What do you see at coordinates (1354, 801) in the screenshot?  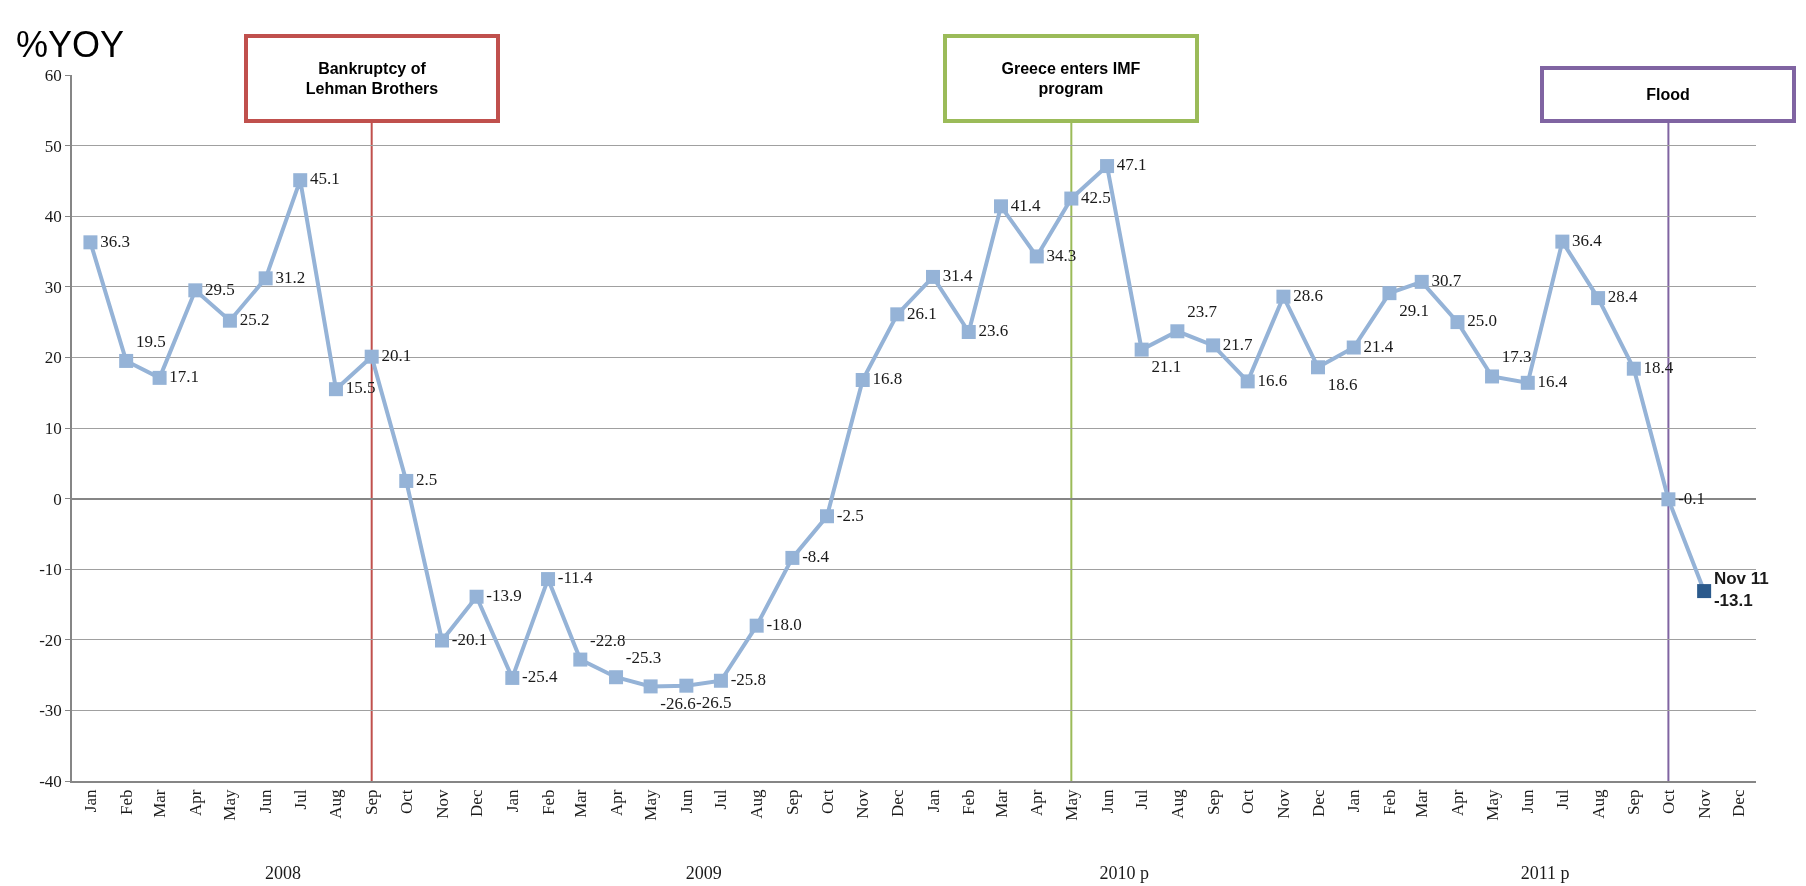 I see `x-tick-label: Jan` at bounding box center [1354, 801].